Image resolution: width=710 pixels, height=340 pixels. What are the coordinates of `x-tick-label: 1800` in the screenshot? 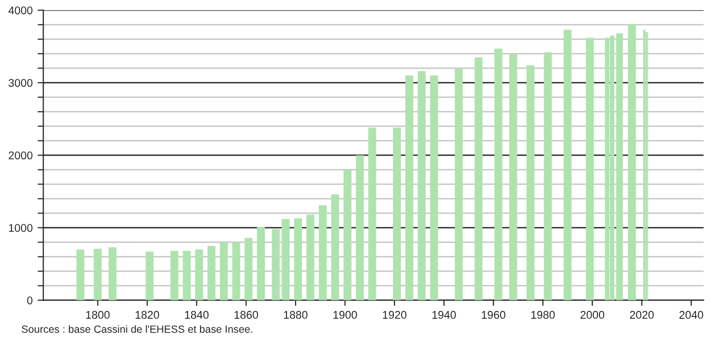 It's located at (98, 314).